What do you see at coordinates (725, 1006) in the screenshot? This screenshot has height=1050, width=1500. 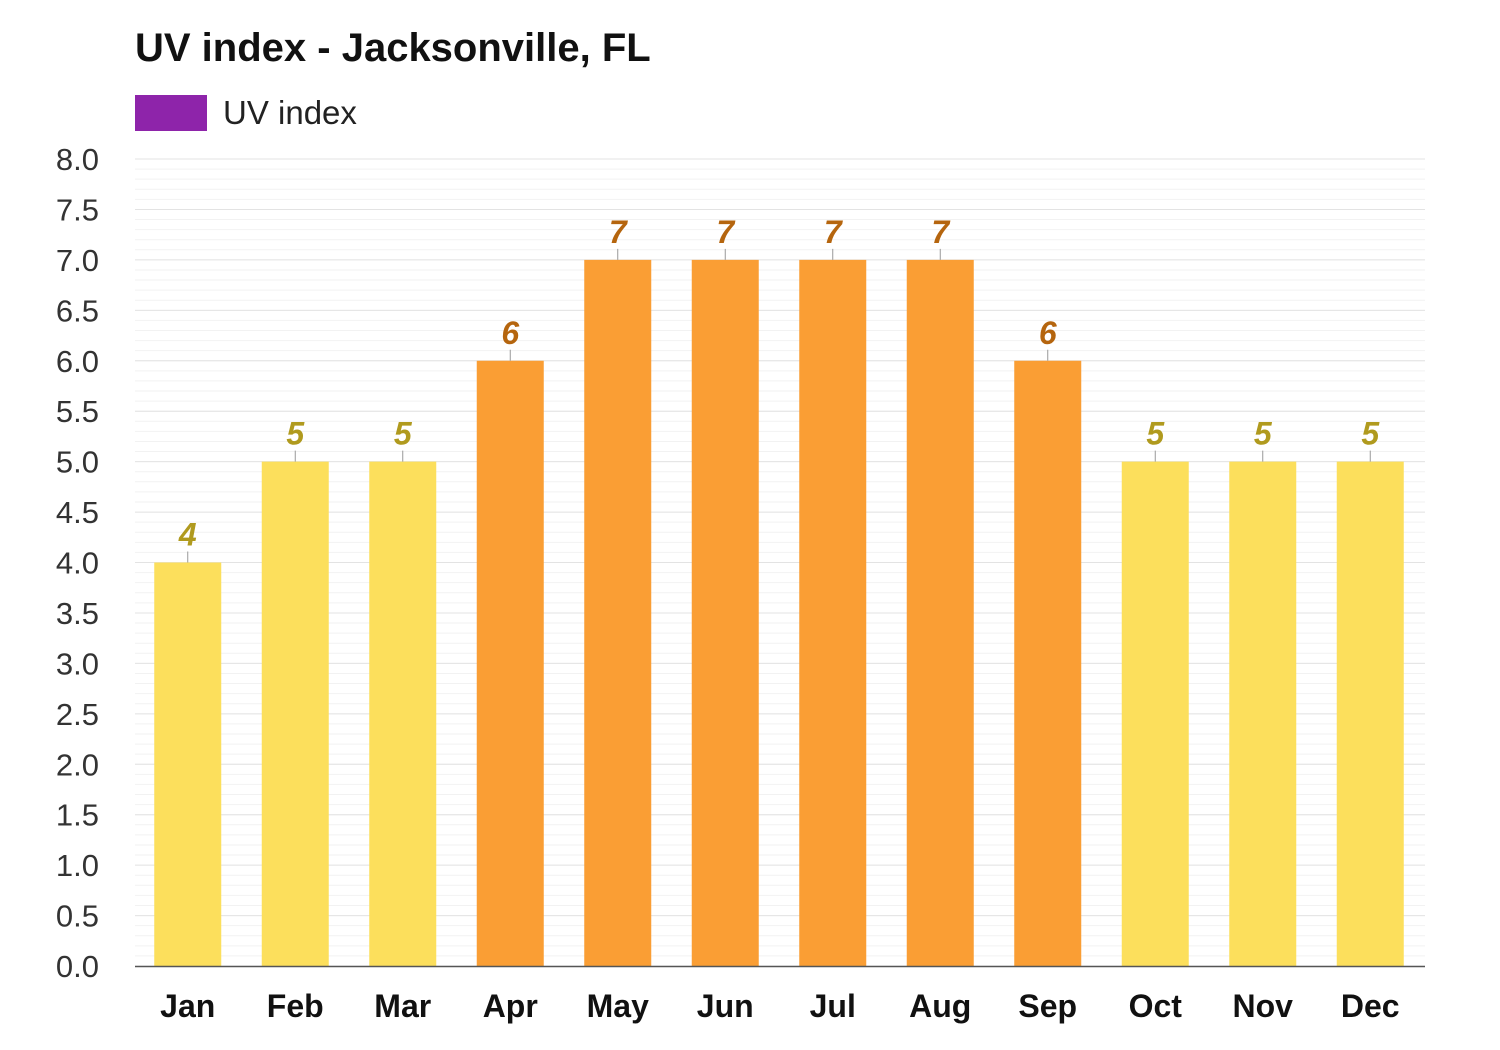 I see `x-tick-label-jun: Jun` at bounding box center [725, 1006].